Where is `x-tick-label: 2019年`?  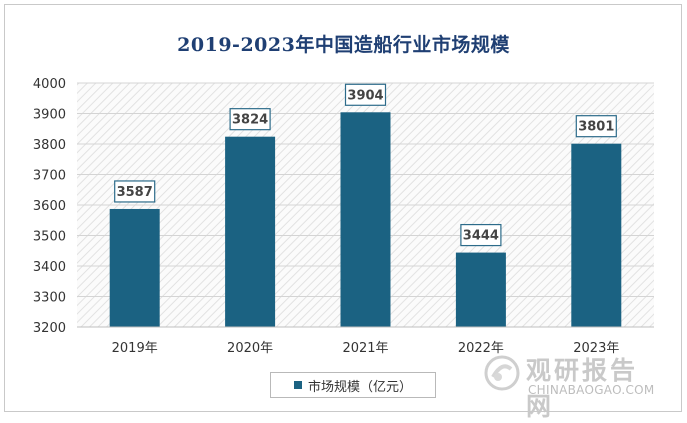
x-tick-label: 2019年 is located at coordinates (135, 348).